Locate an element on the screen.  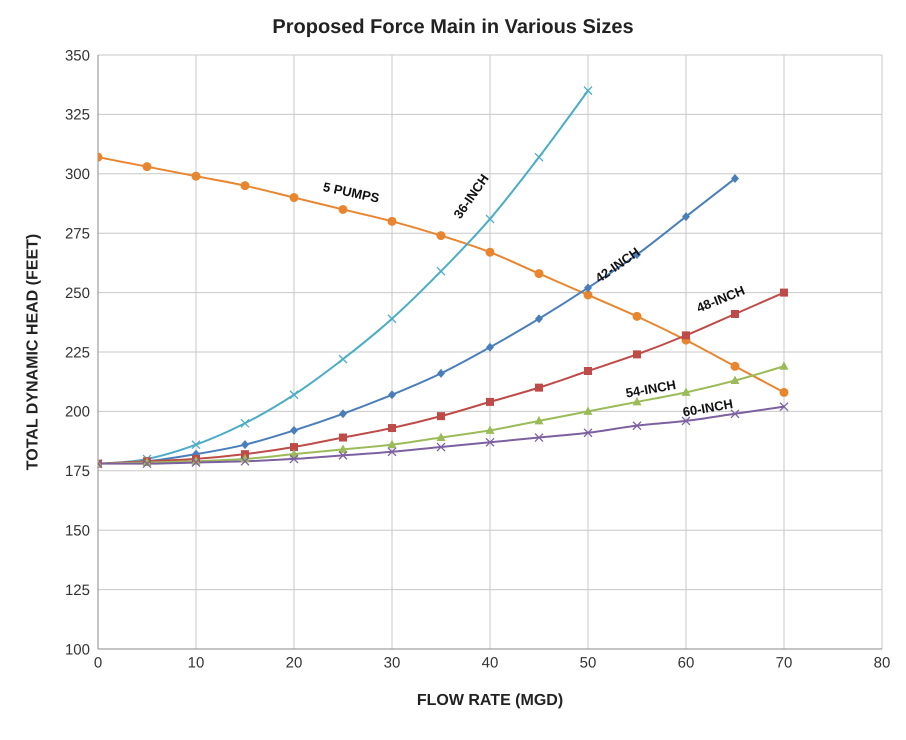
y-tick-label: 350 is located at coordinates (77, 55).